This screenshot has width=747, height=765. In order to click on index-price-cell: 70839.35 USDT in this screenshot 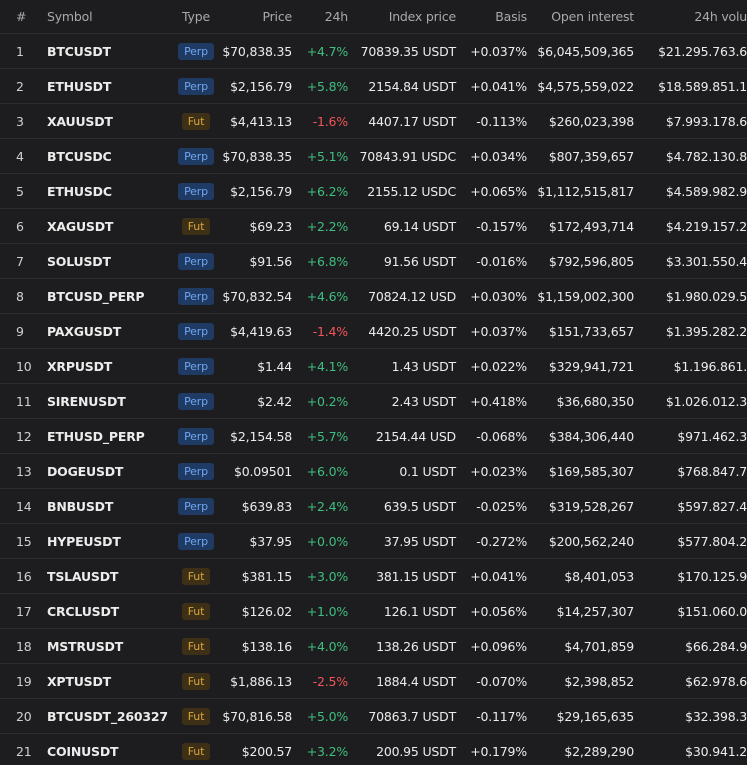, I will do `click(408, 51)`.